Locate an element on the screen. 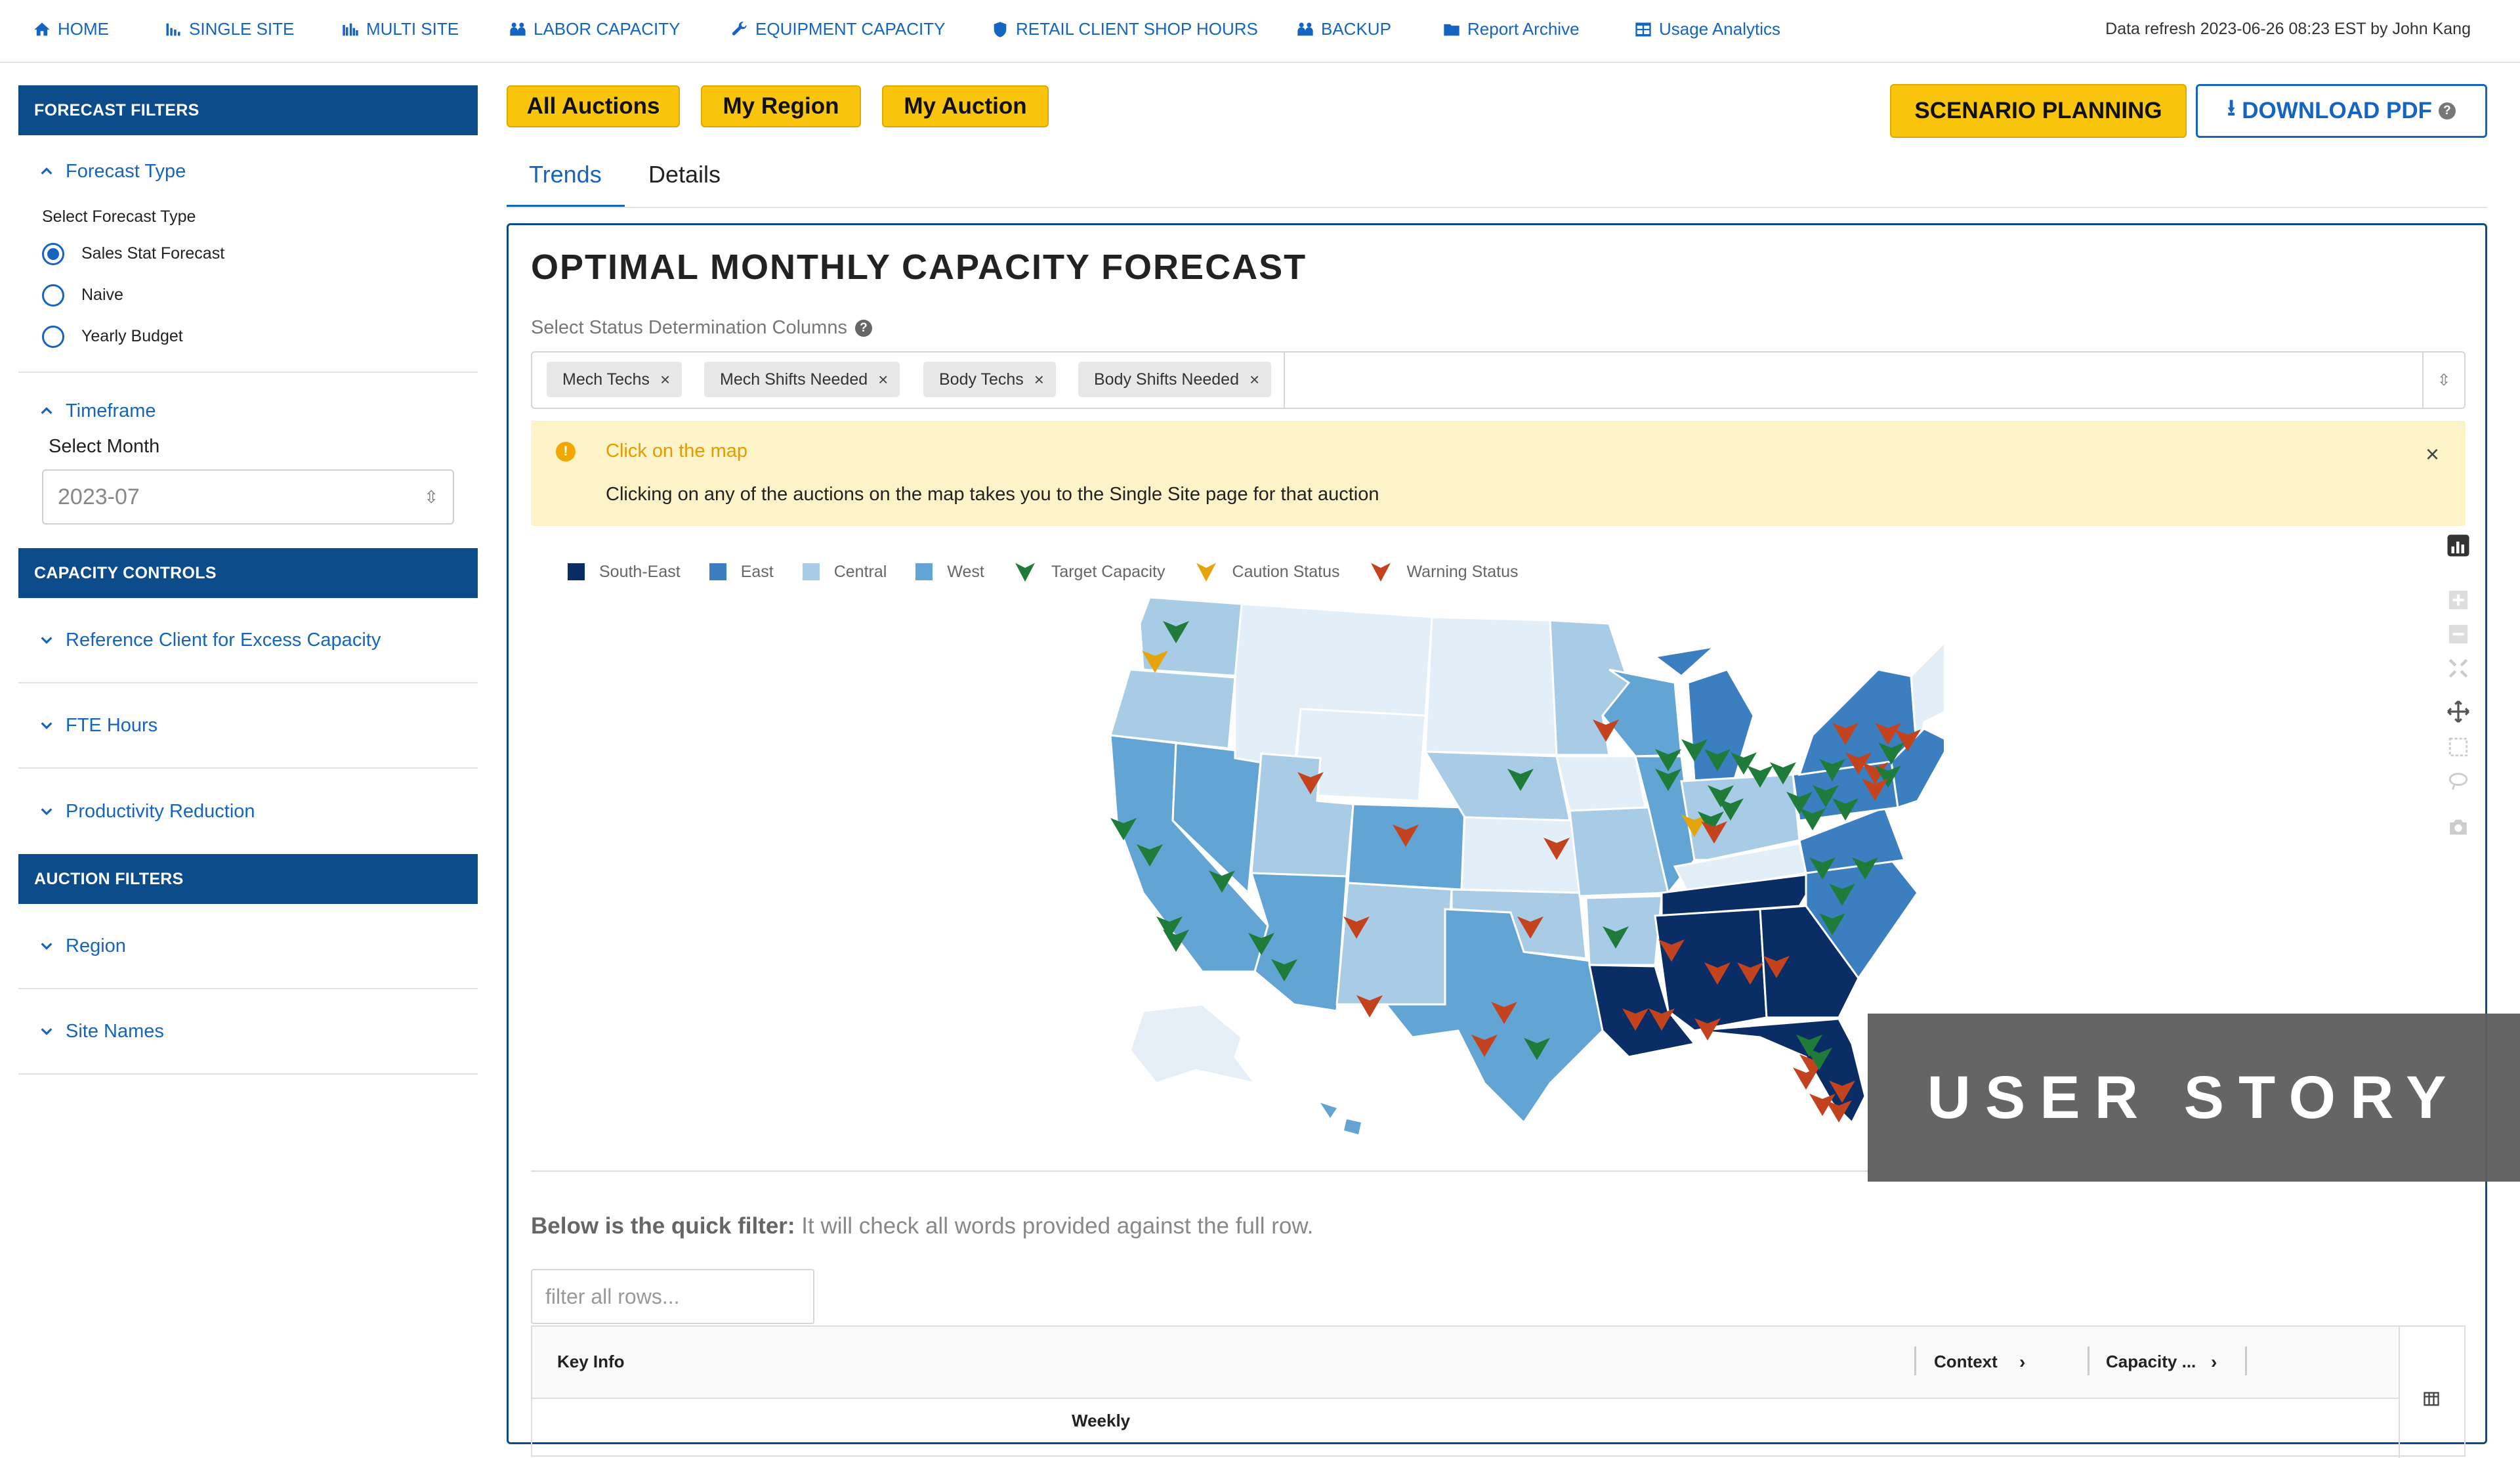  pan-icon is located at coordinates (2458, 711).